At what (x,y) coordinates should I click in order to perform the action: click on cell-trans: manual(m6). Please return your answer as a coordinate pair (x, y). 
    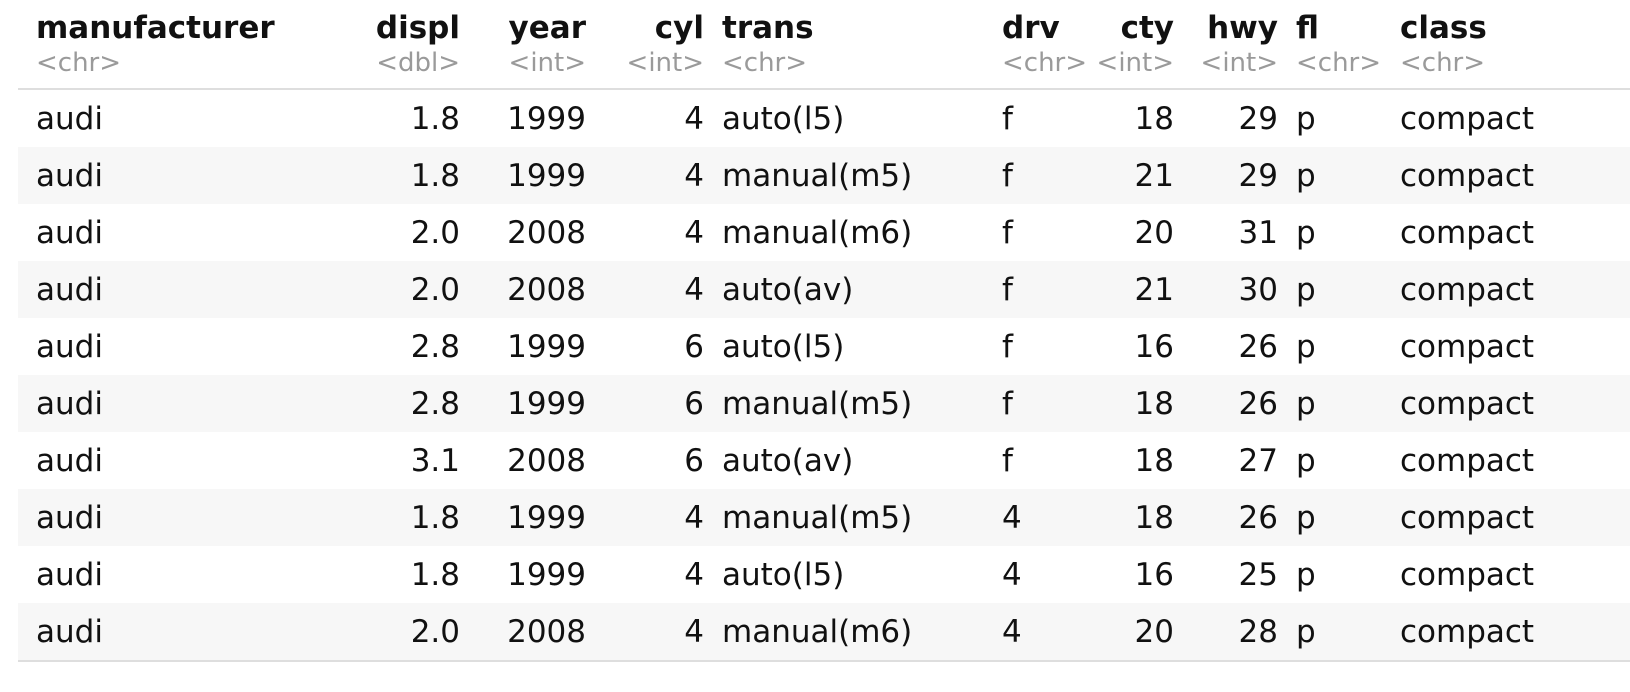
    Looking at the image, I should click on (862, 632).